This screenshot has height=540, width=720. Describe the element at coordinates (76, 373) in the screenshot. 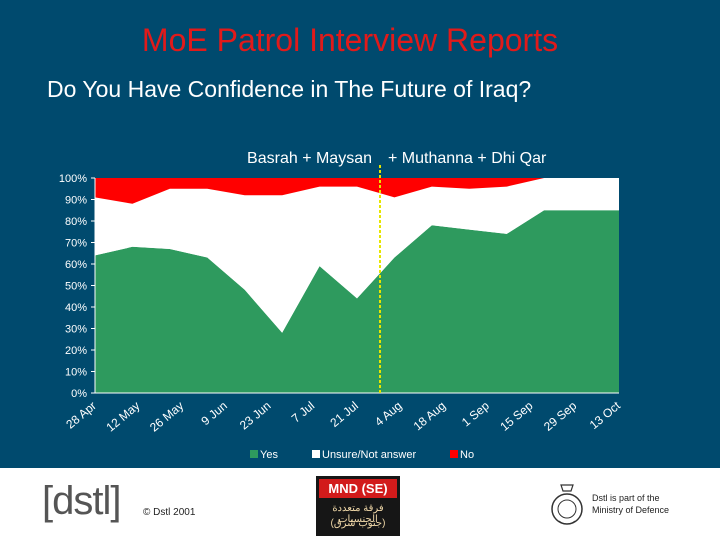

I see `y-tick-label: 10%` at that location.